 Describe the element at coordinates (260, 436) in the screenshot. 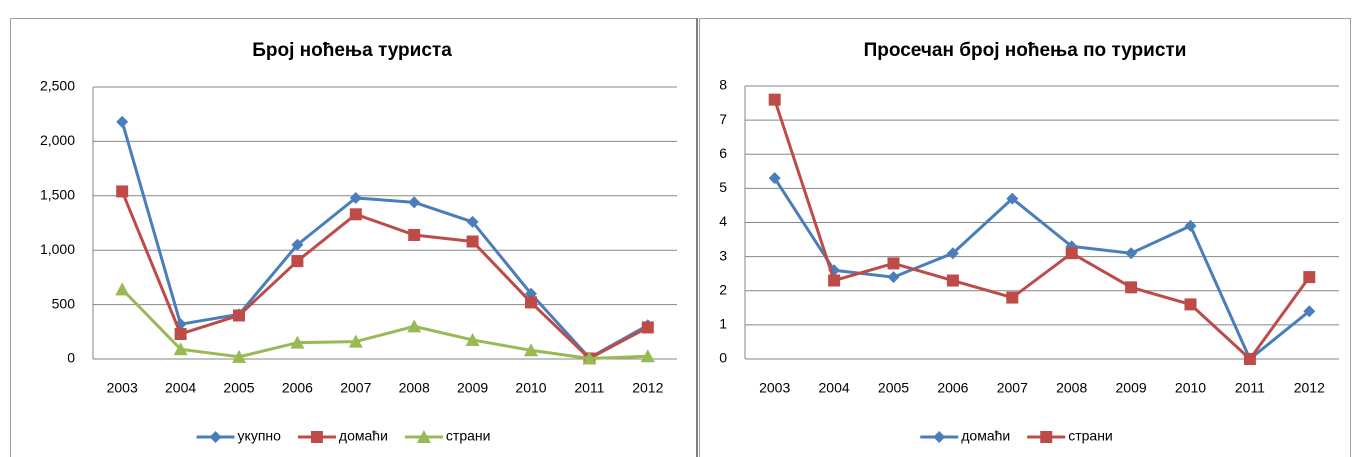

I see `legend-label: укупно` at that location.